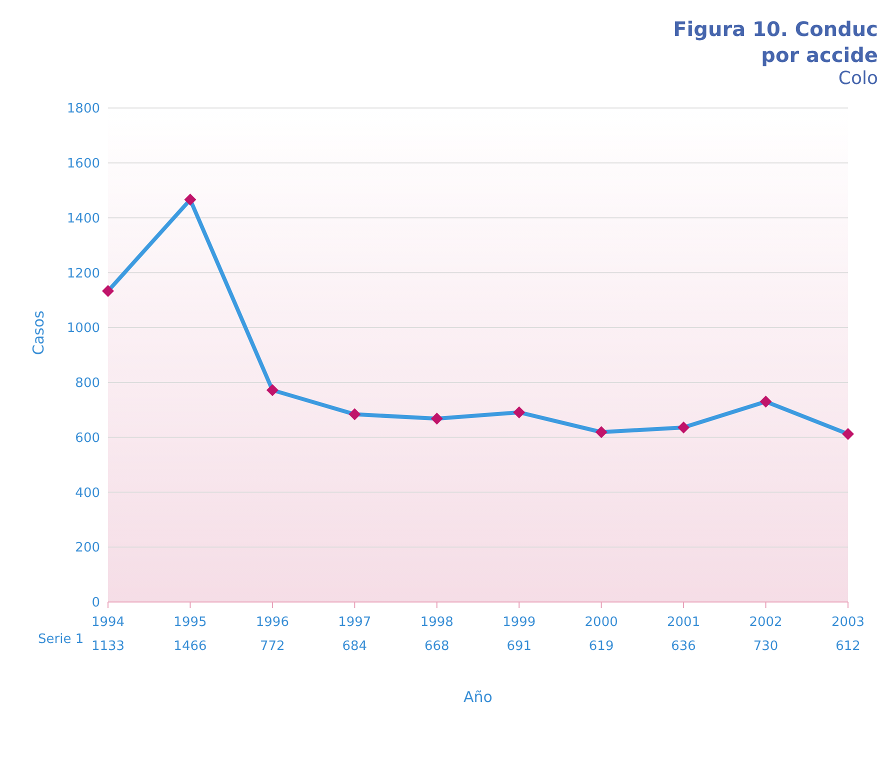 This screenshot has height=760, width=894. What do you see at coordinates (108, 622) in the screenshot?
I see `x-tick-label: 1994` at bounding box center [108, 622].